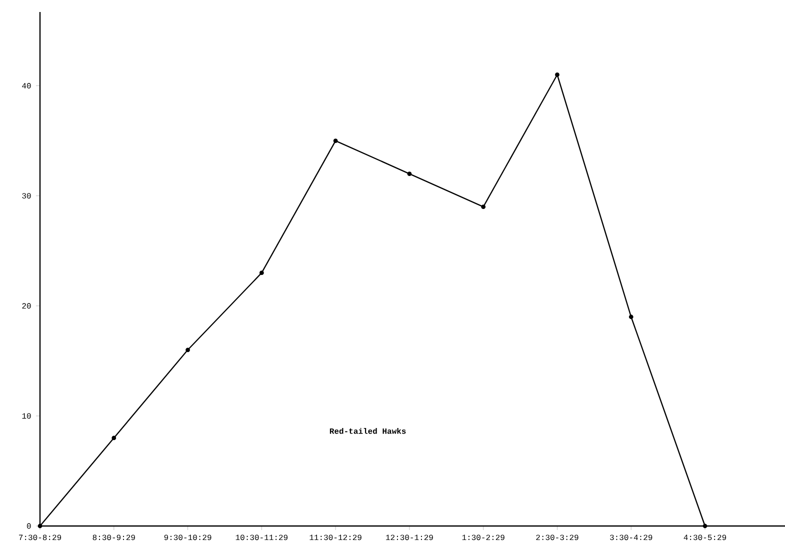  I want to click on y-tick-label: 20, so click(26, 306).